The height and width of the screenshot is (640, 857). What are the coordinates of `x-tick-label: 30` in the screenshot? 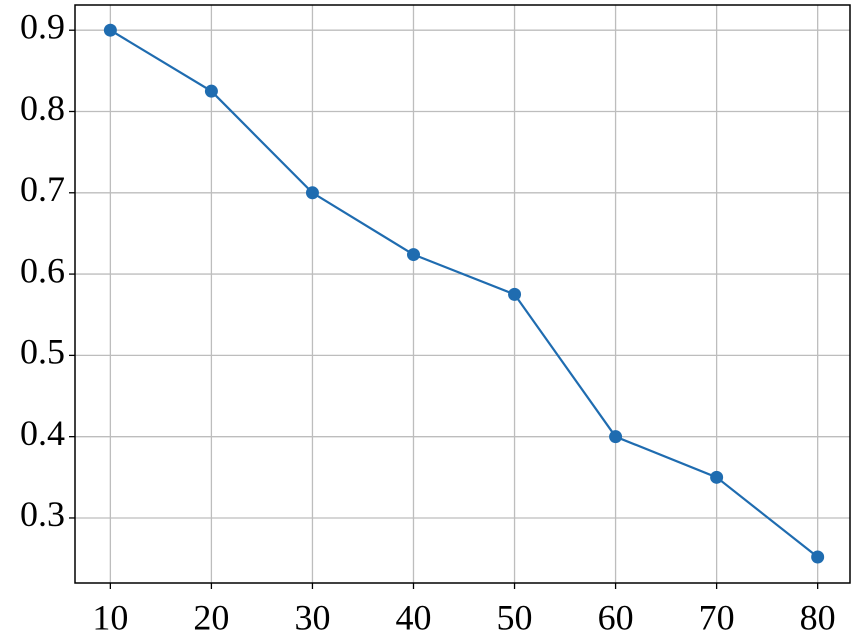 It's located at (312, 617).